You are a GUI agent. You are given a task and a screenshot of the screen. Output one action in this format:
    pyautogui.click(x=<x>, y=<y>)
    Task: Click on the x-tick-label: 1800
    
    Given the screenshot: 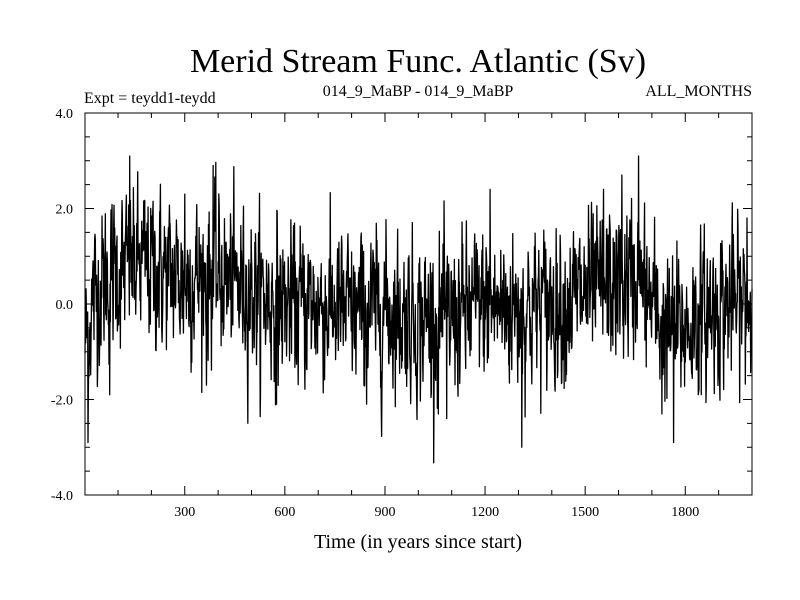 What is the action you would take?
    pyautogui.click(x=685, y=512)
    